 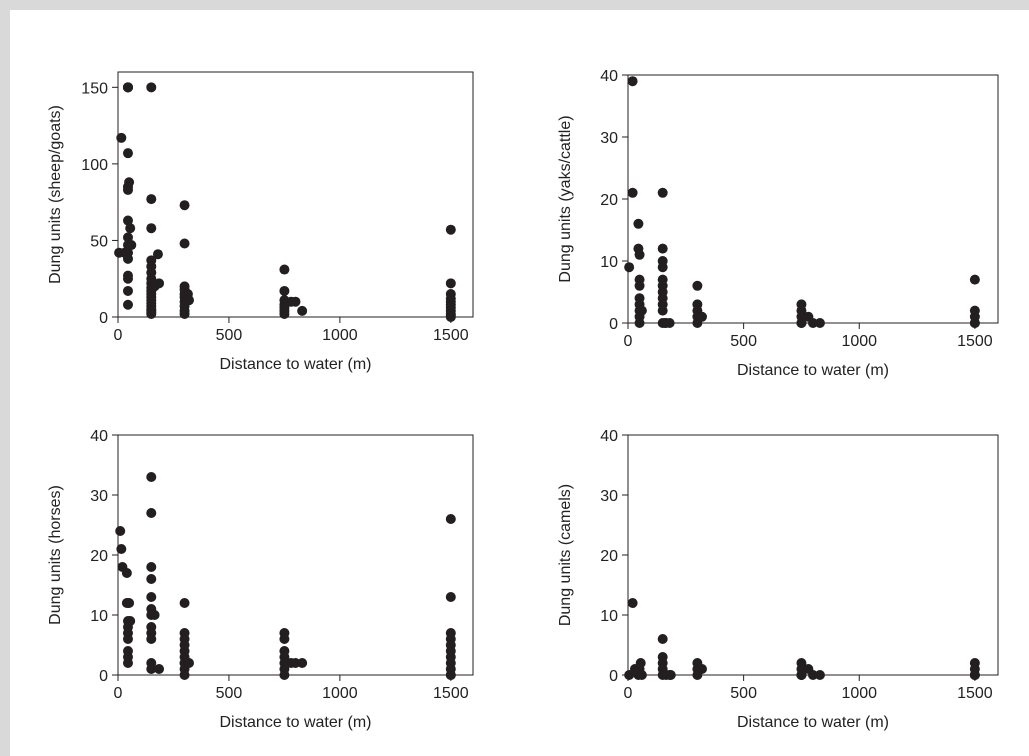 What do you see at coordinates (94, 165) in the screenshot?
I see `y-tick-label: 100` at bounding box center [94, 165].